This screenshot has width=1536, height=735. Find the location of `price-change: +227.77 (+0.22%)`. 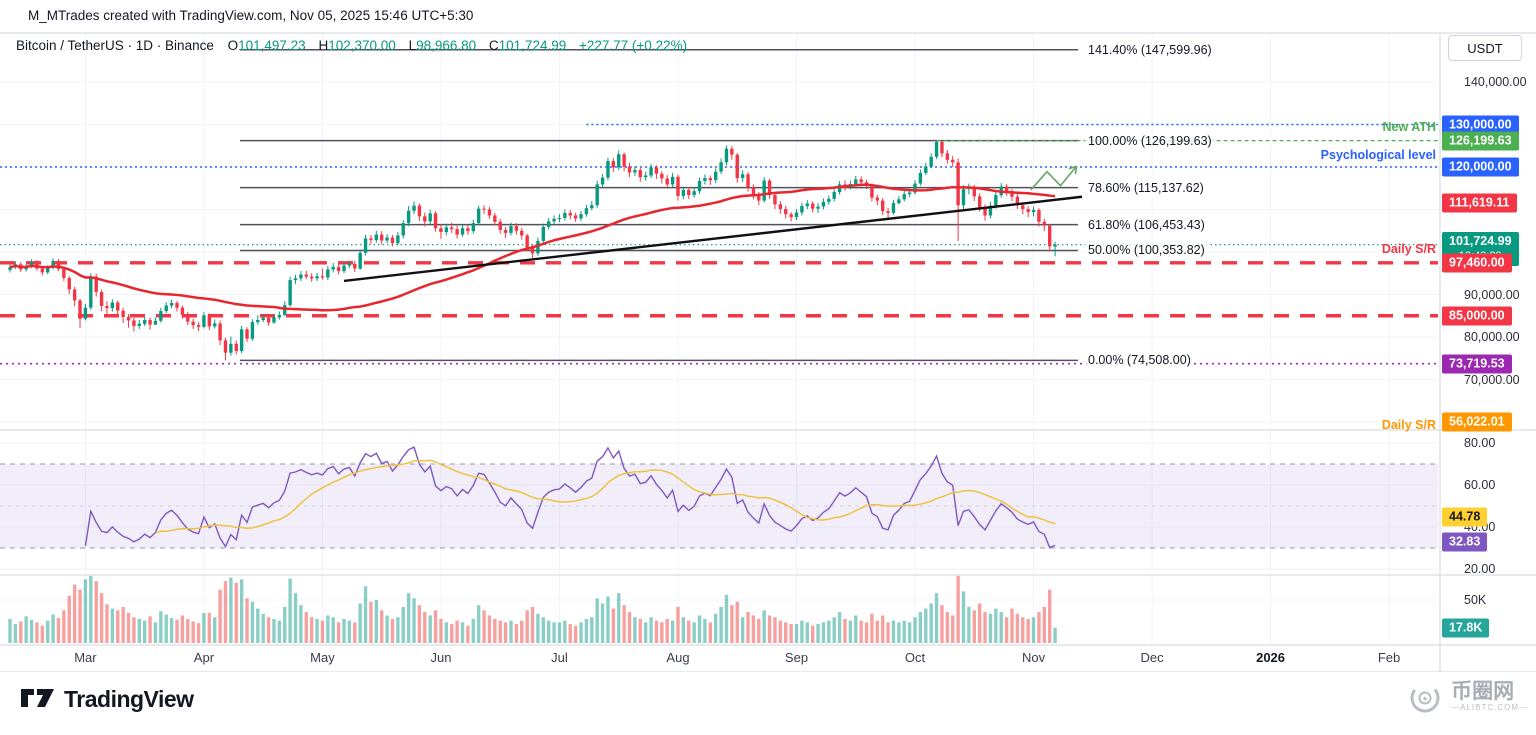

price-change: +227.77 (+0.22%) is located at coordinates (633, 45).